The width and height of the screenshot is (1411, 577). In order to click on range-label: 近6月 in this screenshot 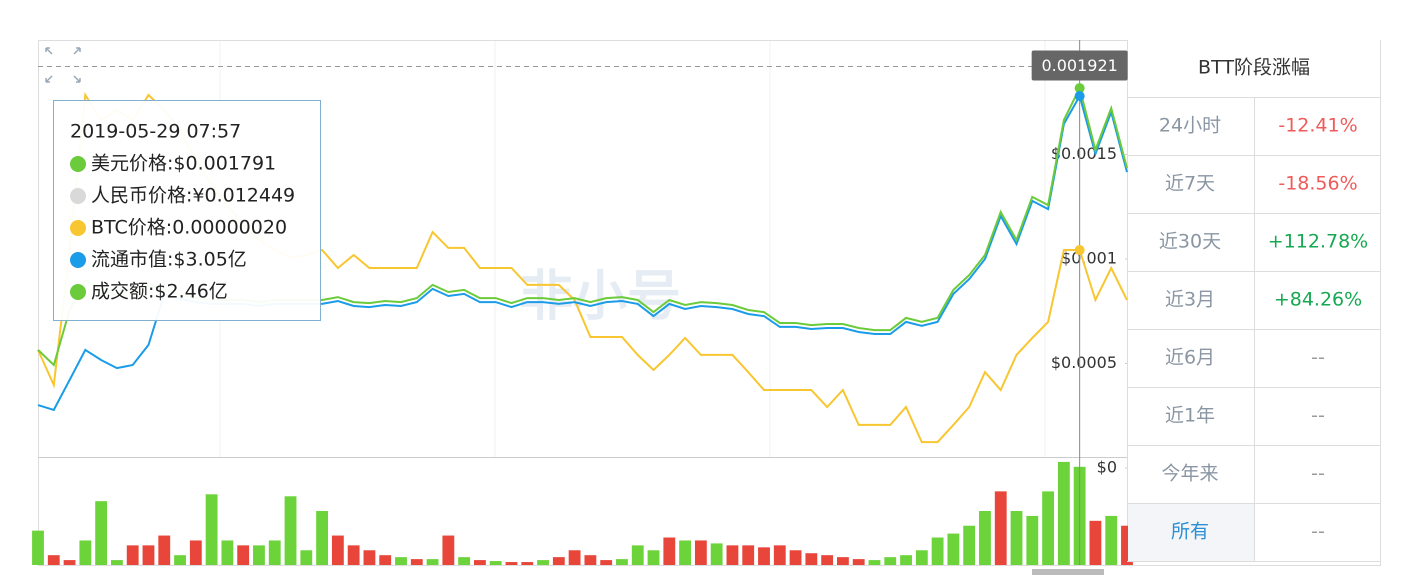, I will do `click(1190, 358)`.